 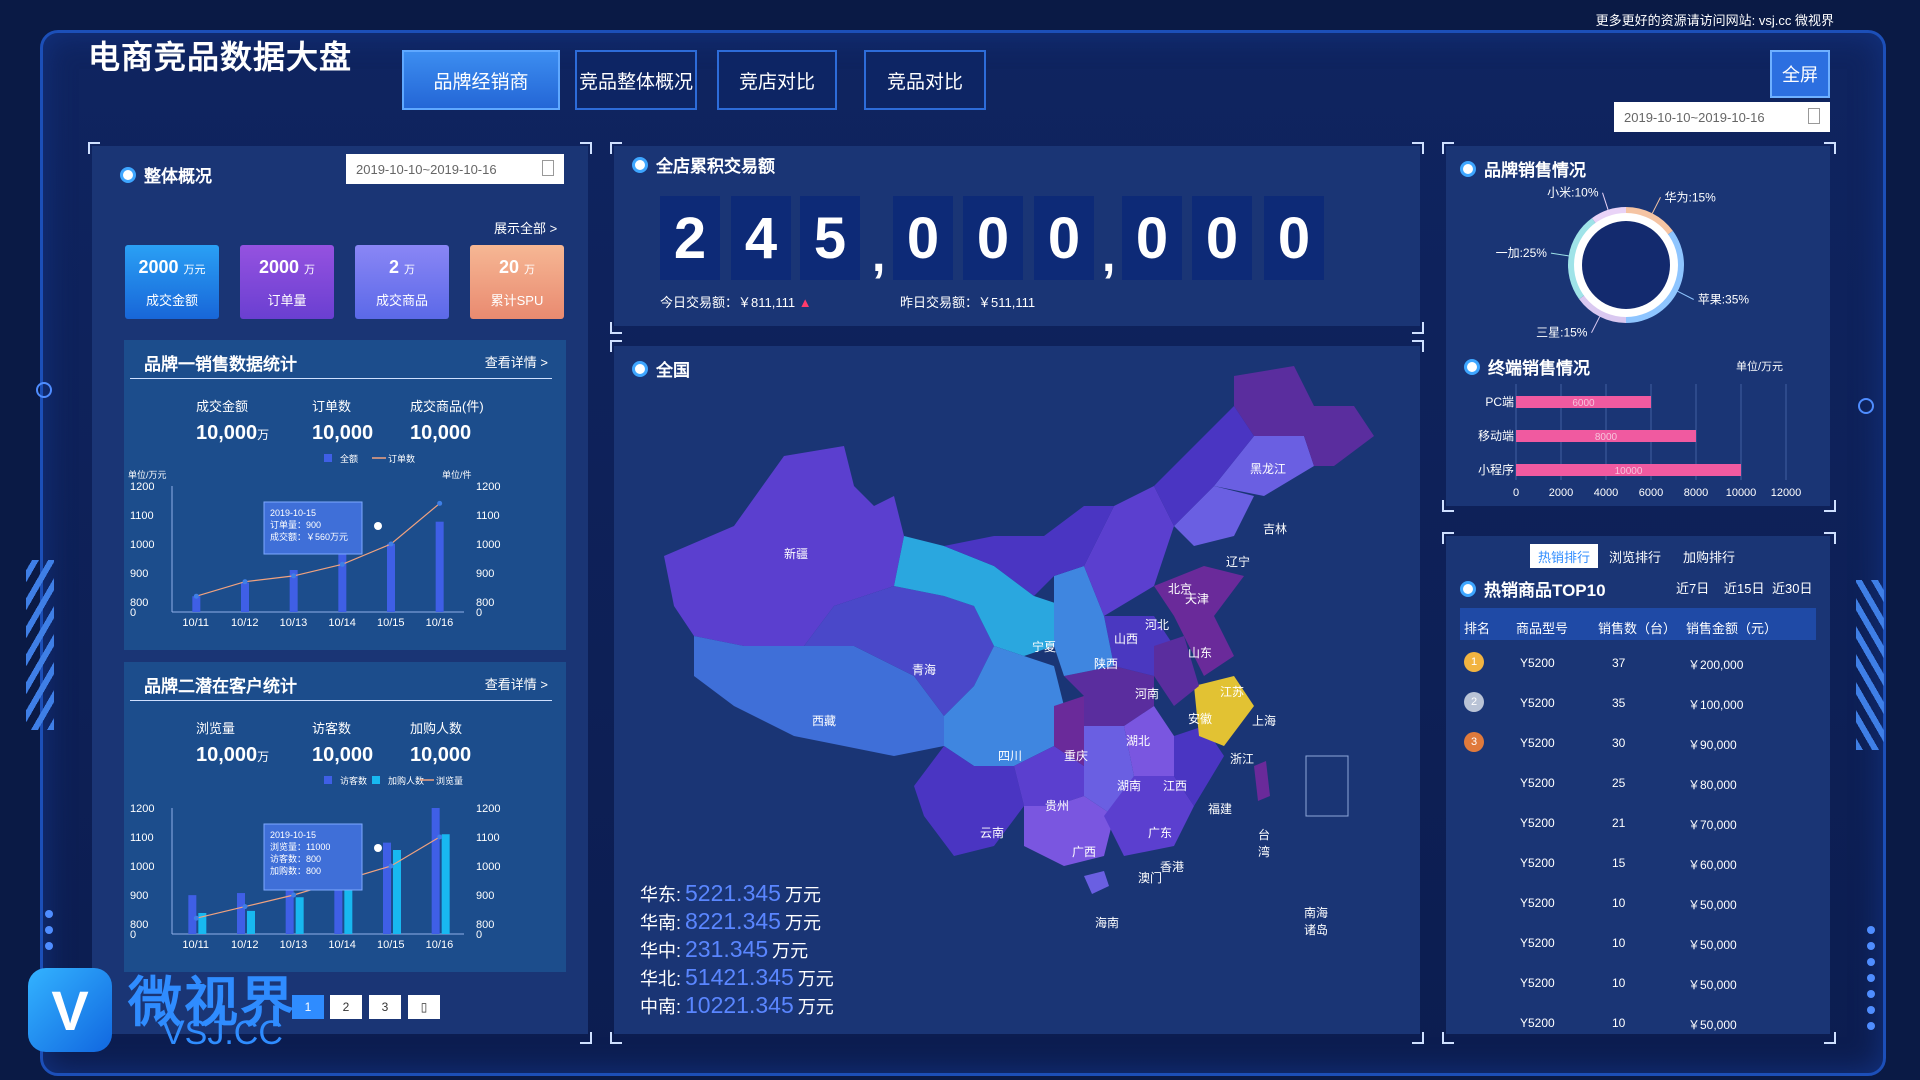 I want to click on y-tick-label-left: 900, so click(x=139, y=574).